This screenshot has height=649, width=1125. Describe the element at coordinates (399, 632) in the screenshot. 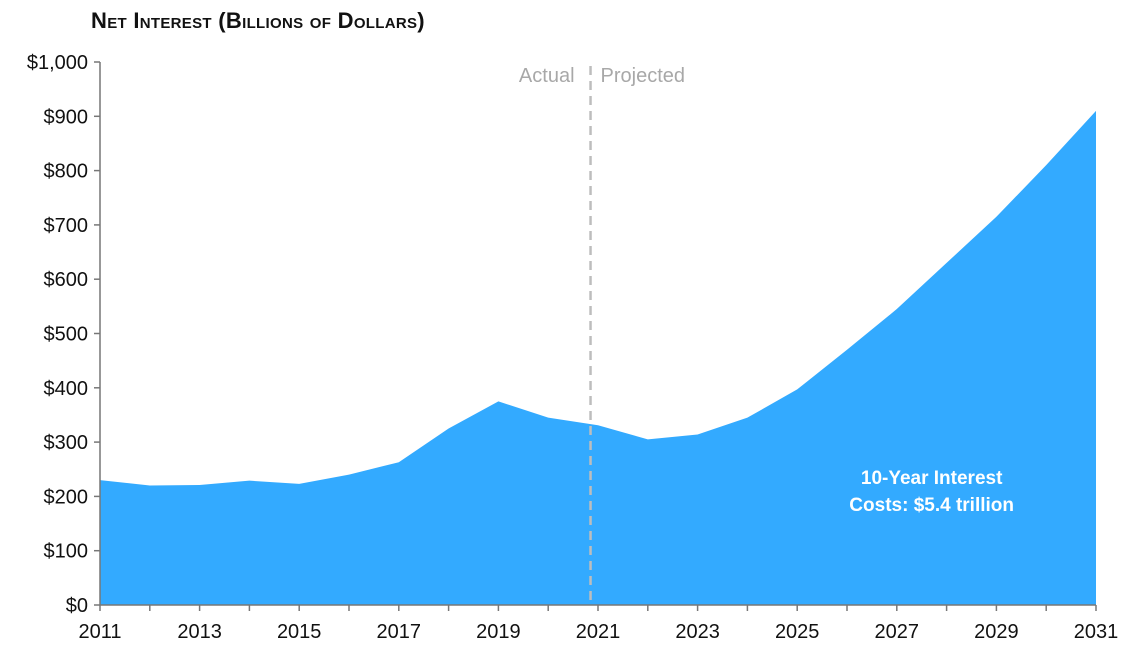

I see `x-tick-label: 2017` at that location.